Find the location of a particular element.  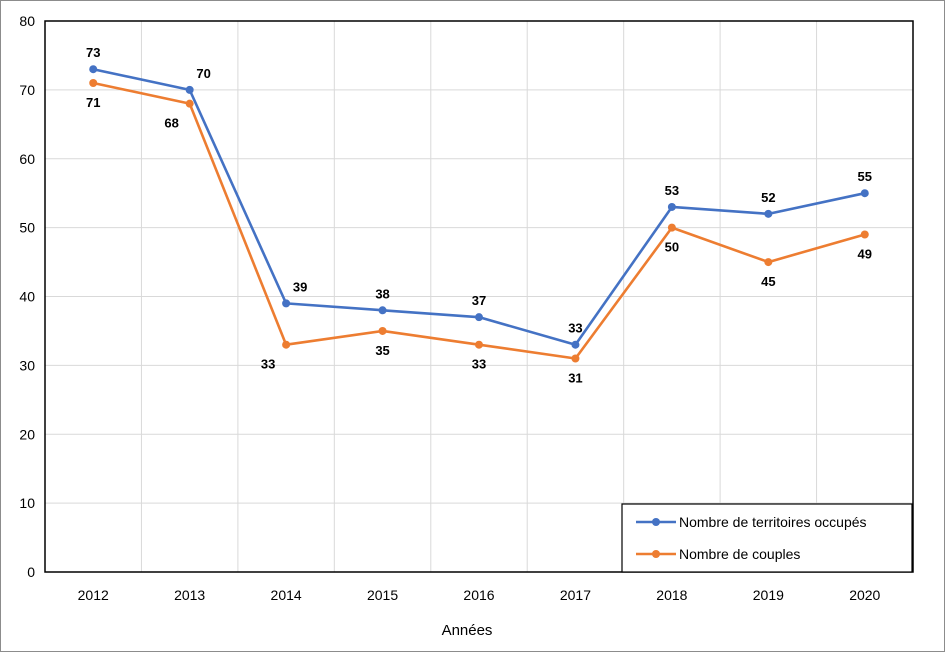

data-label: 37 is located at coordinates (479, 300).